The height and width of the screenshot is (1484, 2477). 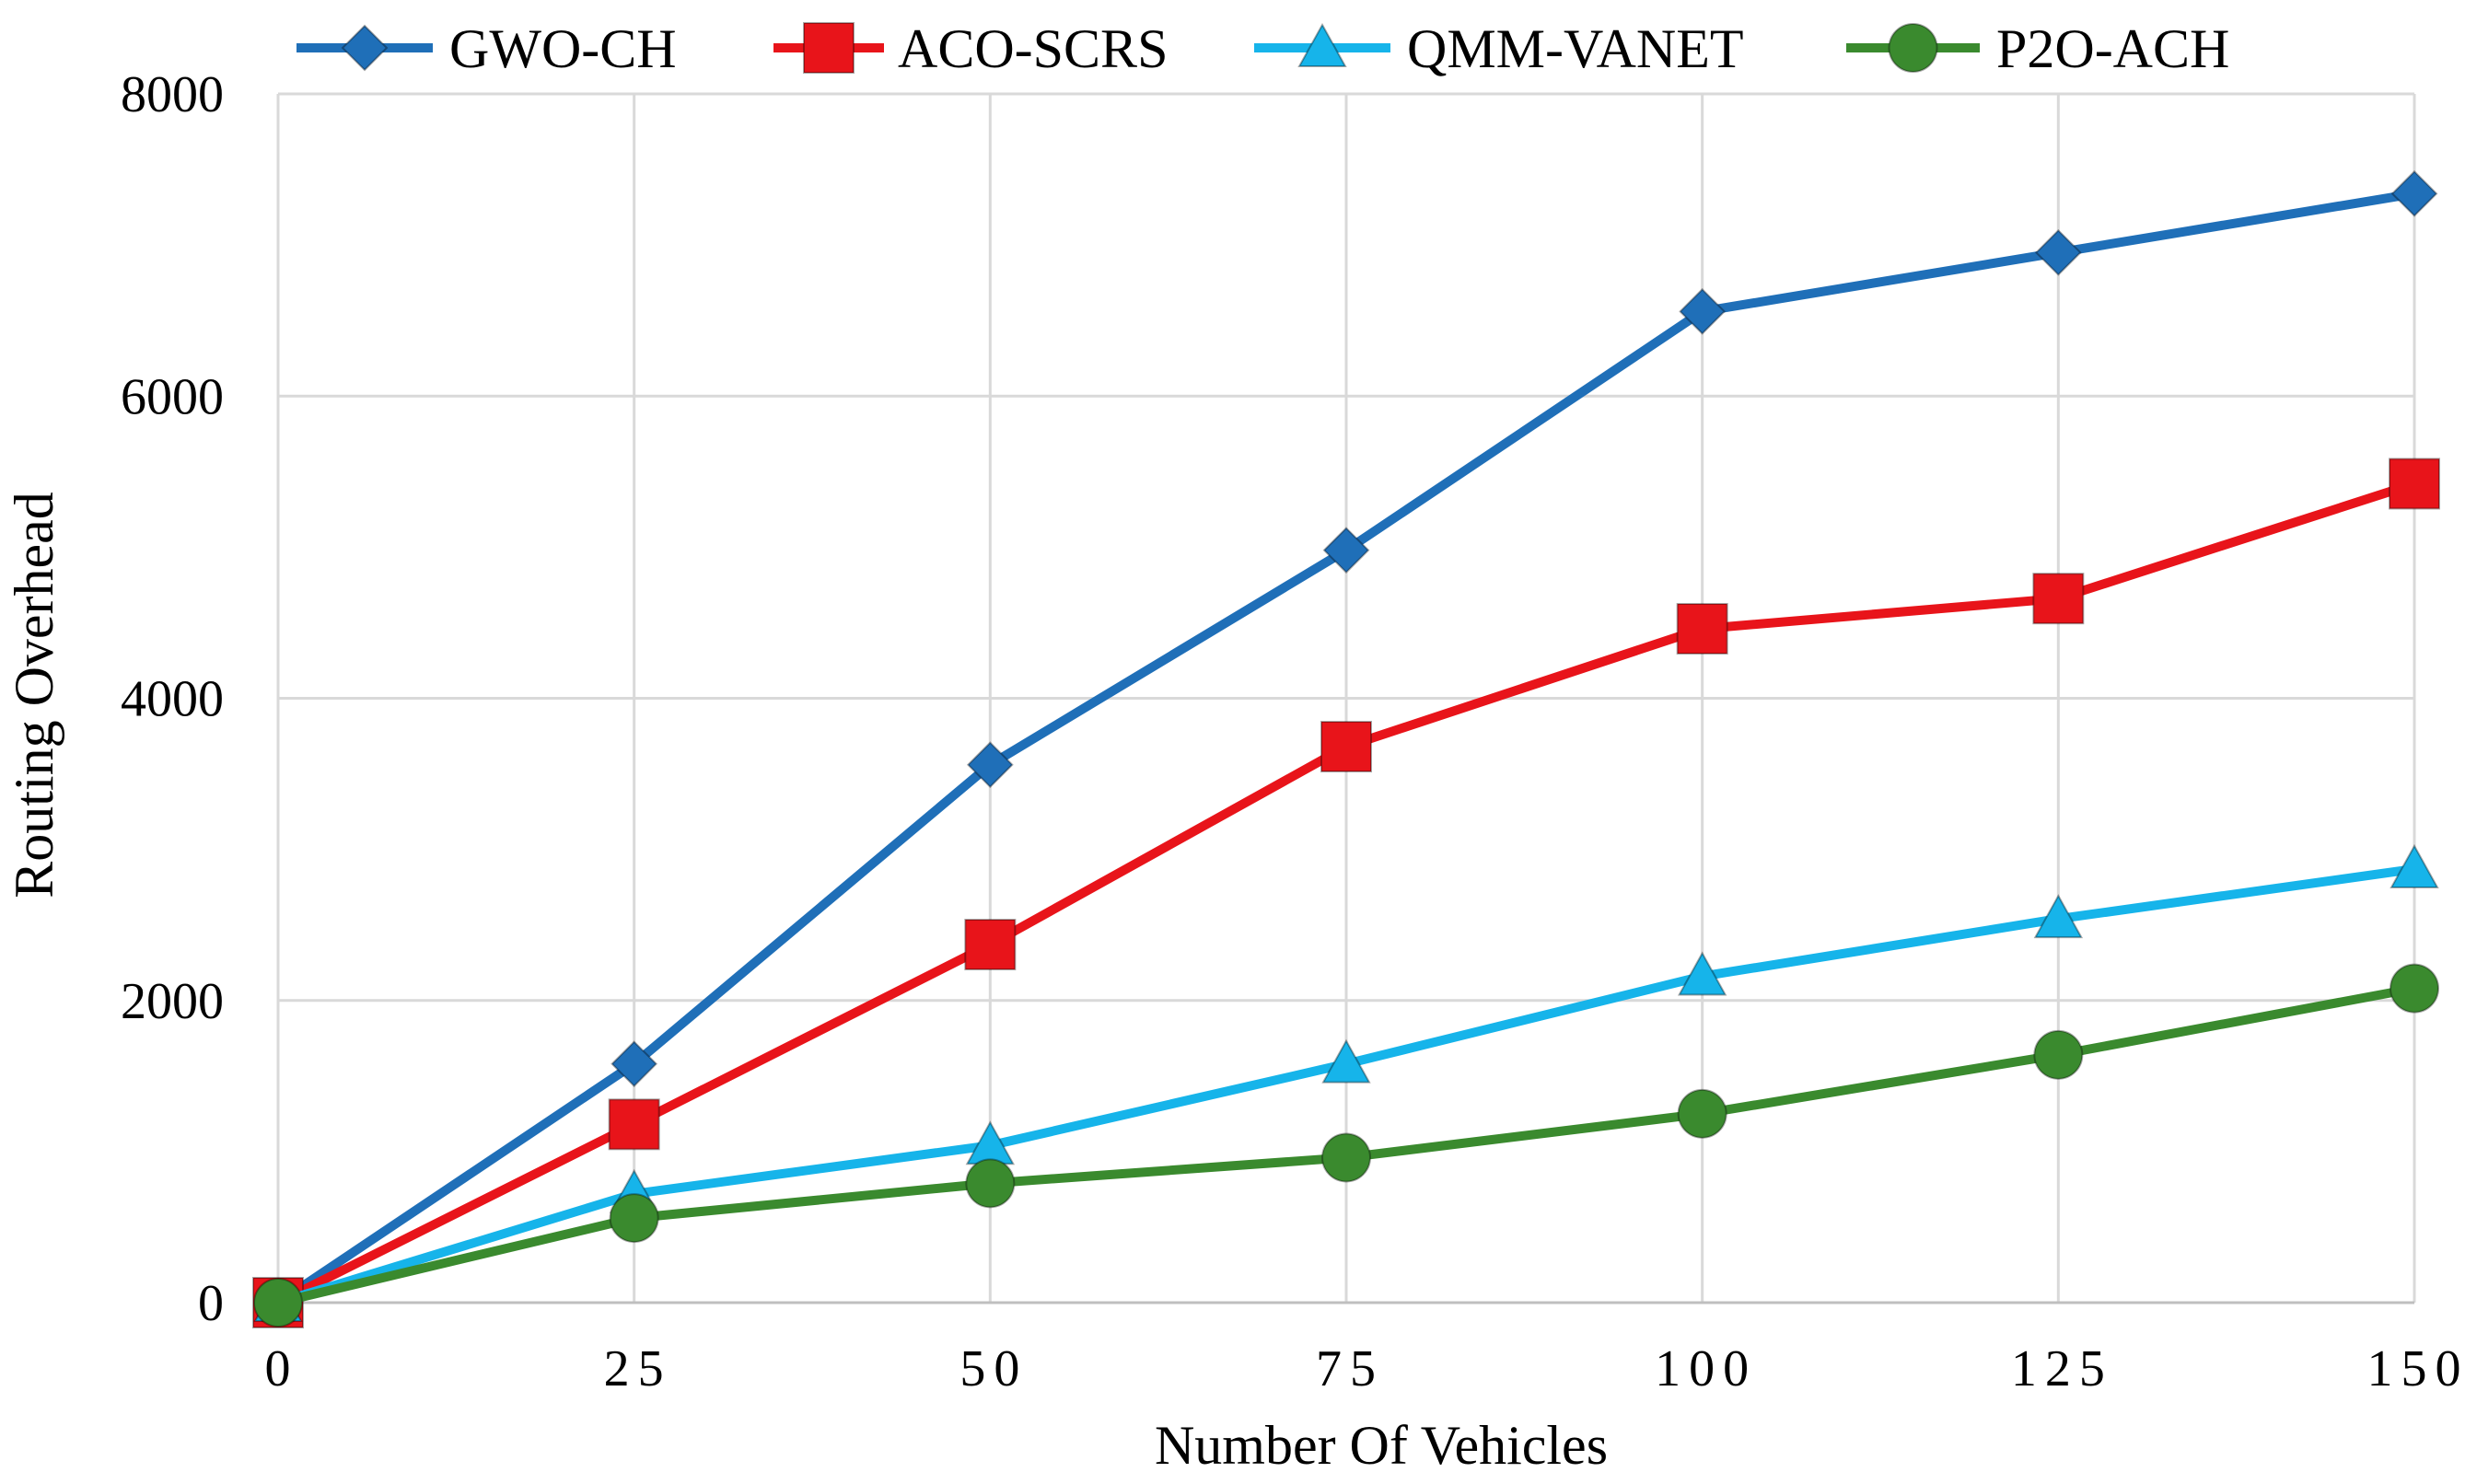 I want to click on x-tick-labels: 0 25 50 75 100 125 150, so click(x=1368, y=1368).